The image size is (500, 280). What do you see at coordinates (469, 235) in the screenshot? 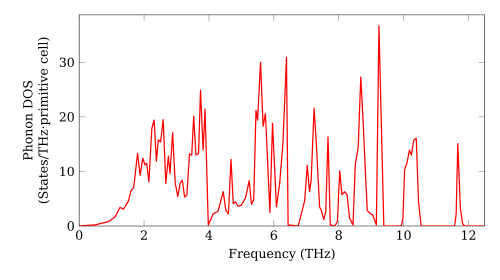
I see `x-tick-label: 12` at bounding box center [469, 235].